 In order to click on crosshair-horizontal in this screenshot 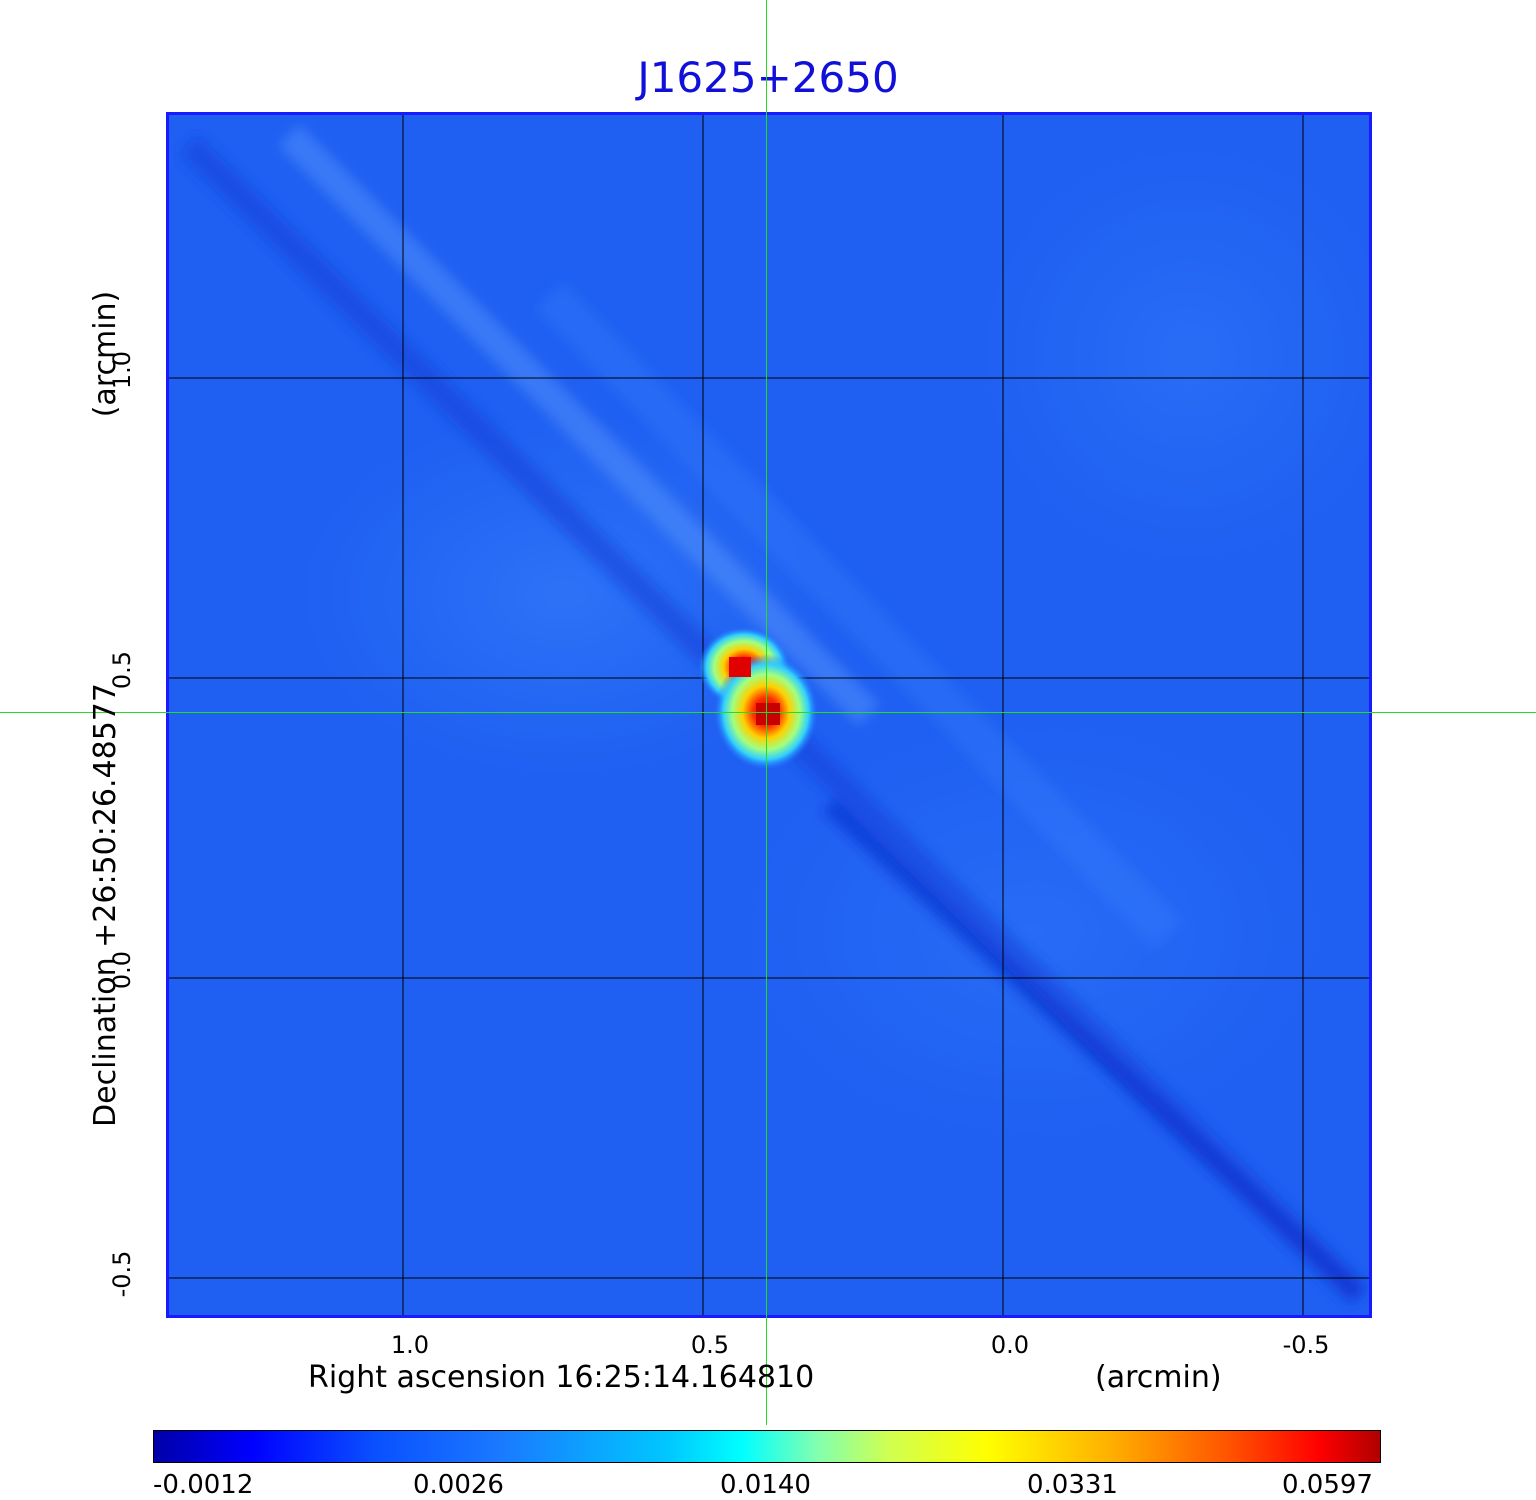, I will do `click(768, 712)`.